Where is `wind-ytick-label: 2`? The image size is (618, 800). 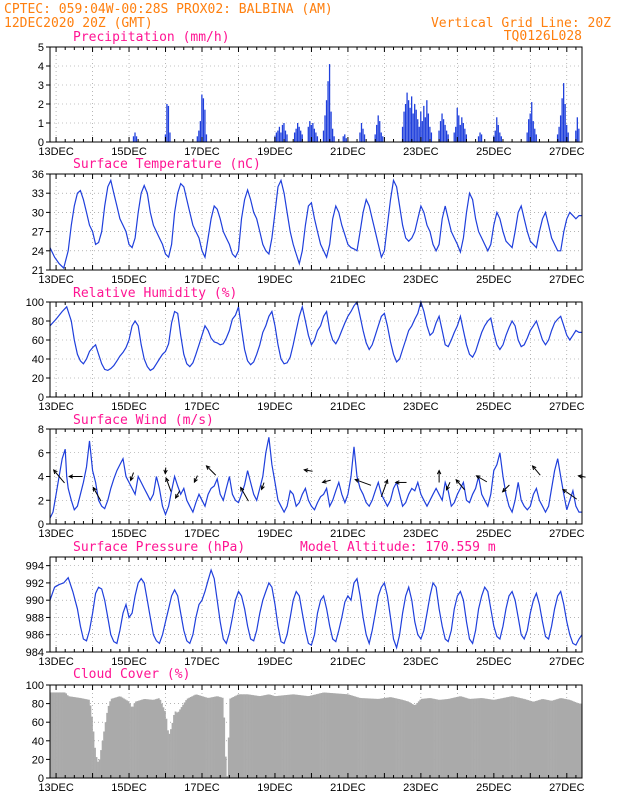 wind-ytick-label: 2 is located at coordinates (41, 501).